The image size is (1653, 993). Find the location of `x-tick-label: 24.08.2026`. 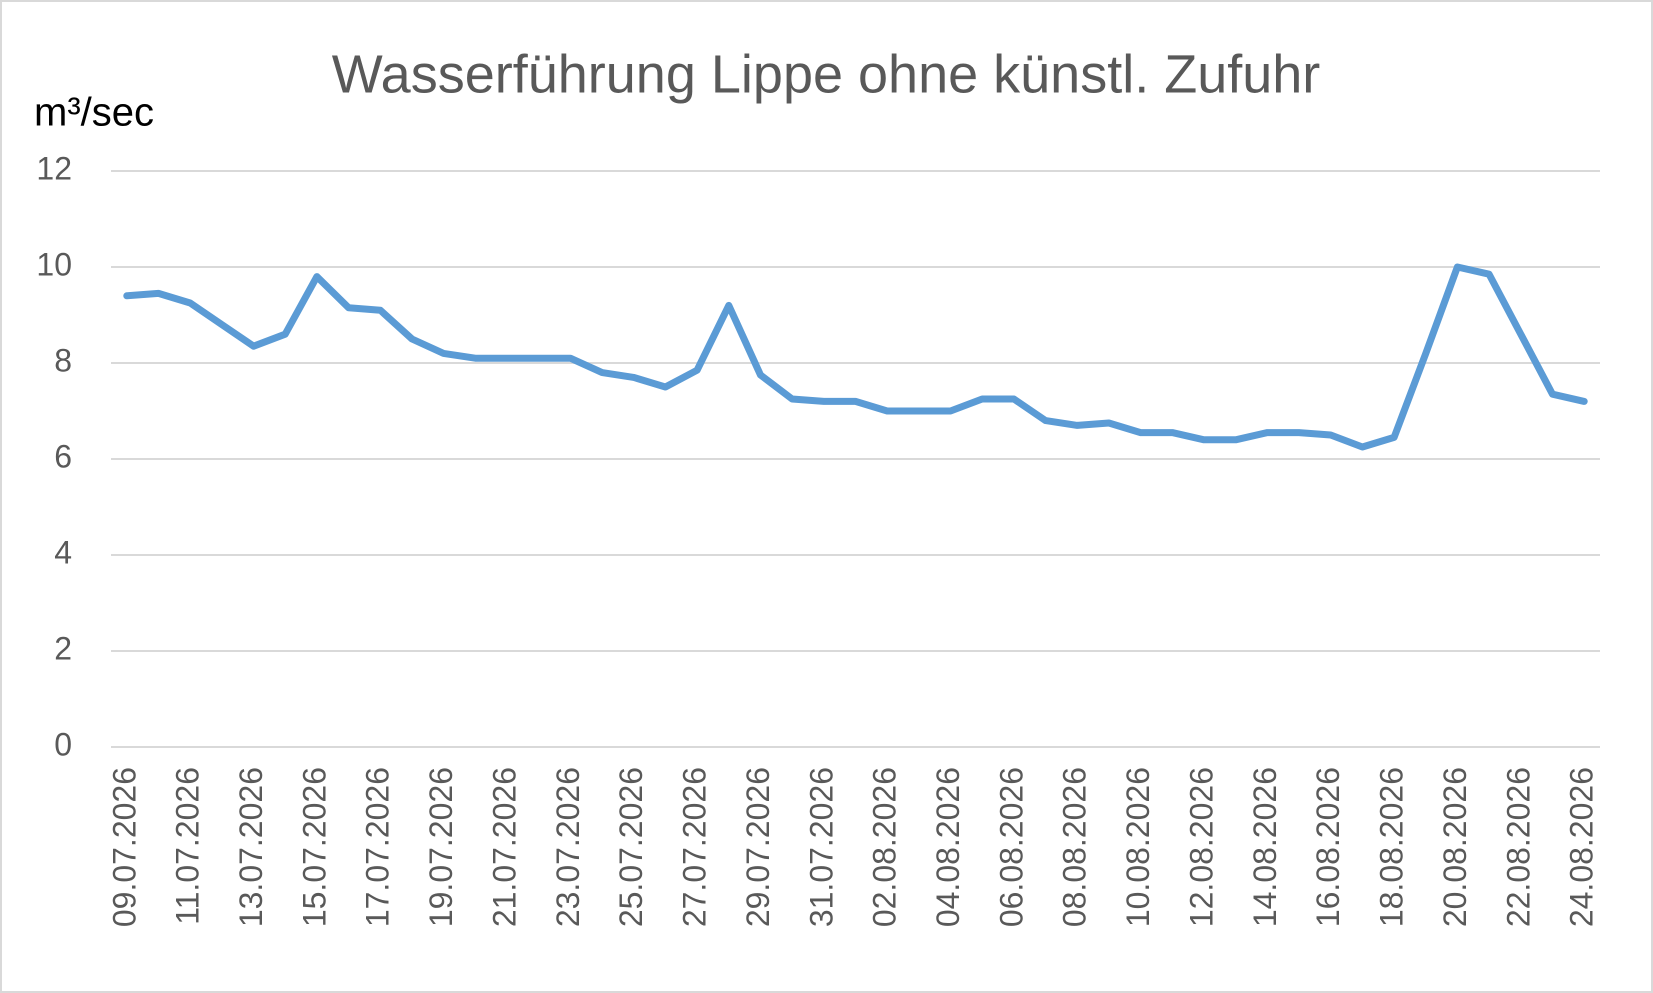

x-tick-label: 24.08.2026 is located at coordinates (1582, 847).